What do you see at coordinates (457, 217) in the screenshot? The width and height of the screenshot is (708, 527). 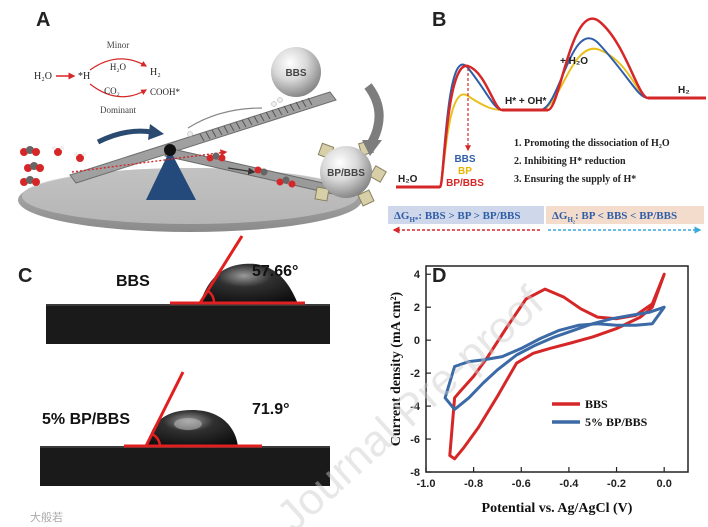 I see `delta-h-star-text: ΔGH*: BBS > BP > BP/BBS` at bounding box center [457, 217].